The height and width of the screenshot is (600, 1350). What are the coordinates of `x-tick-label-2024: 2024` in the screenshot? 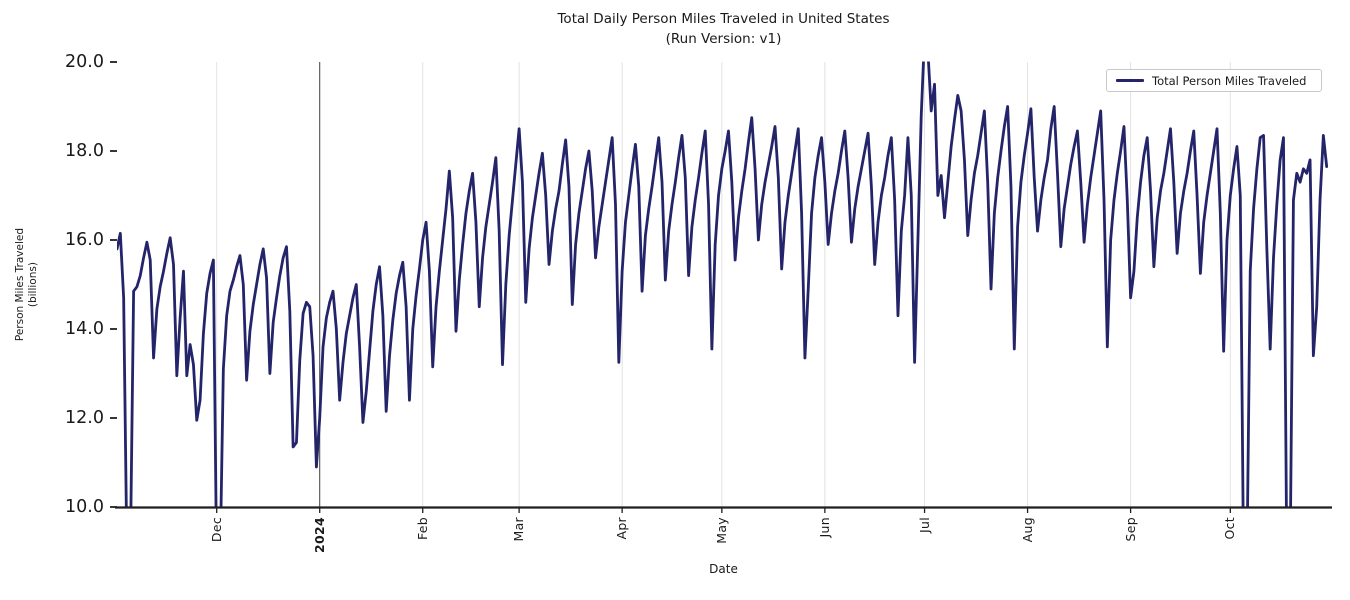 It's located at (319, 535).